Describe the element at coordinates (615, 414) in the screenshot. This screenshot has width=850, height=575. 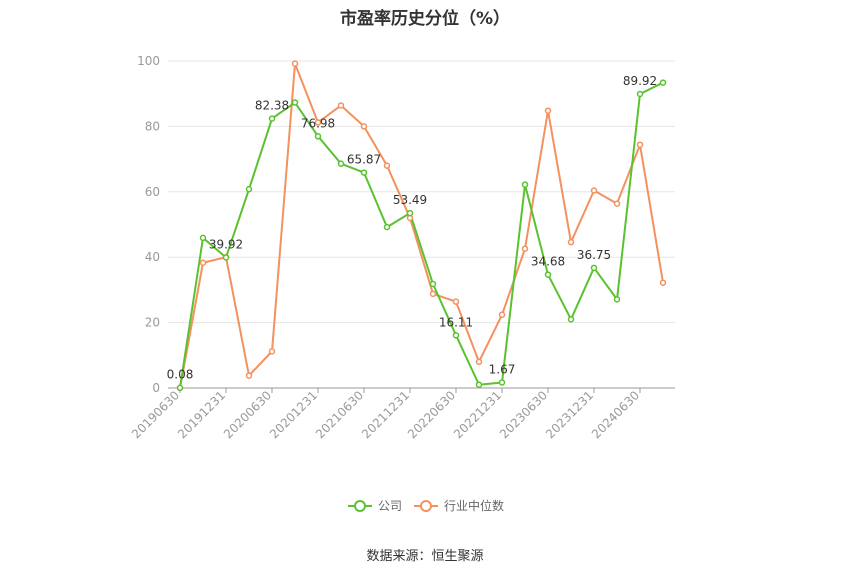
I see `x-tick-label: 20240630` at that location.